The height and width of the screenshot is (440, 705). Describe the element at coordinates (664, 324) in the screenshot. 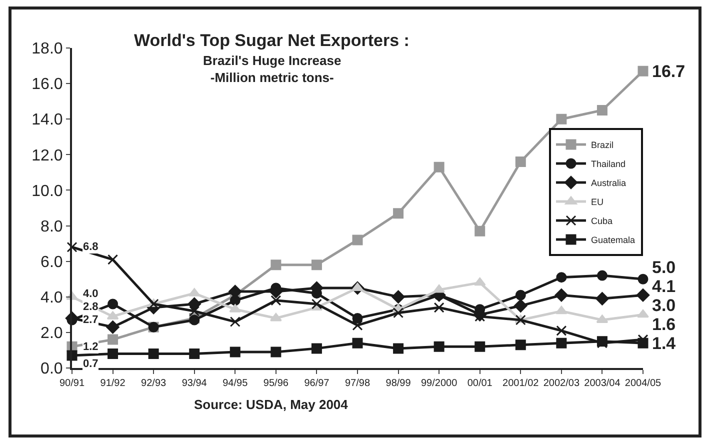

I see `data-label: 1.6` at that location.